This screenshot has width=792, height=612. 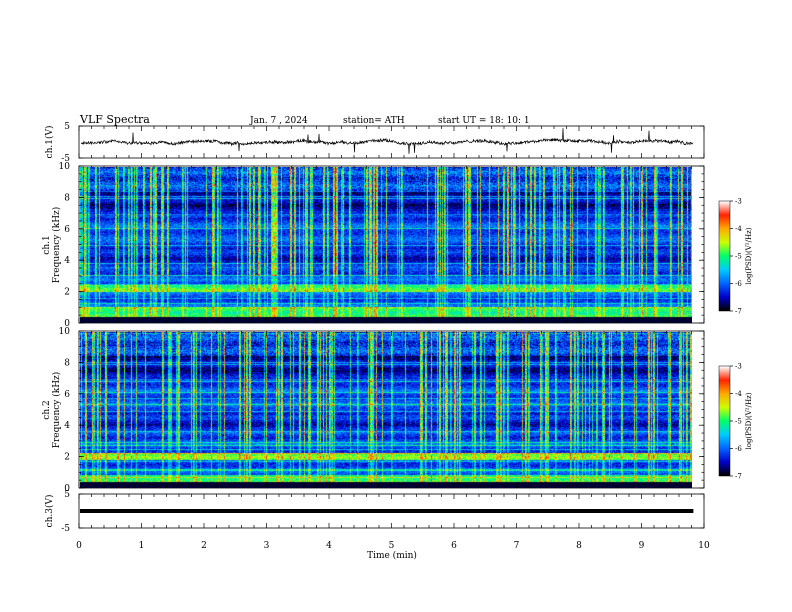 What do you see at coordinates (387, 141) in the screenshot?
I see `ch1-waveform-line` at bounding box center [387, 141].